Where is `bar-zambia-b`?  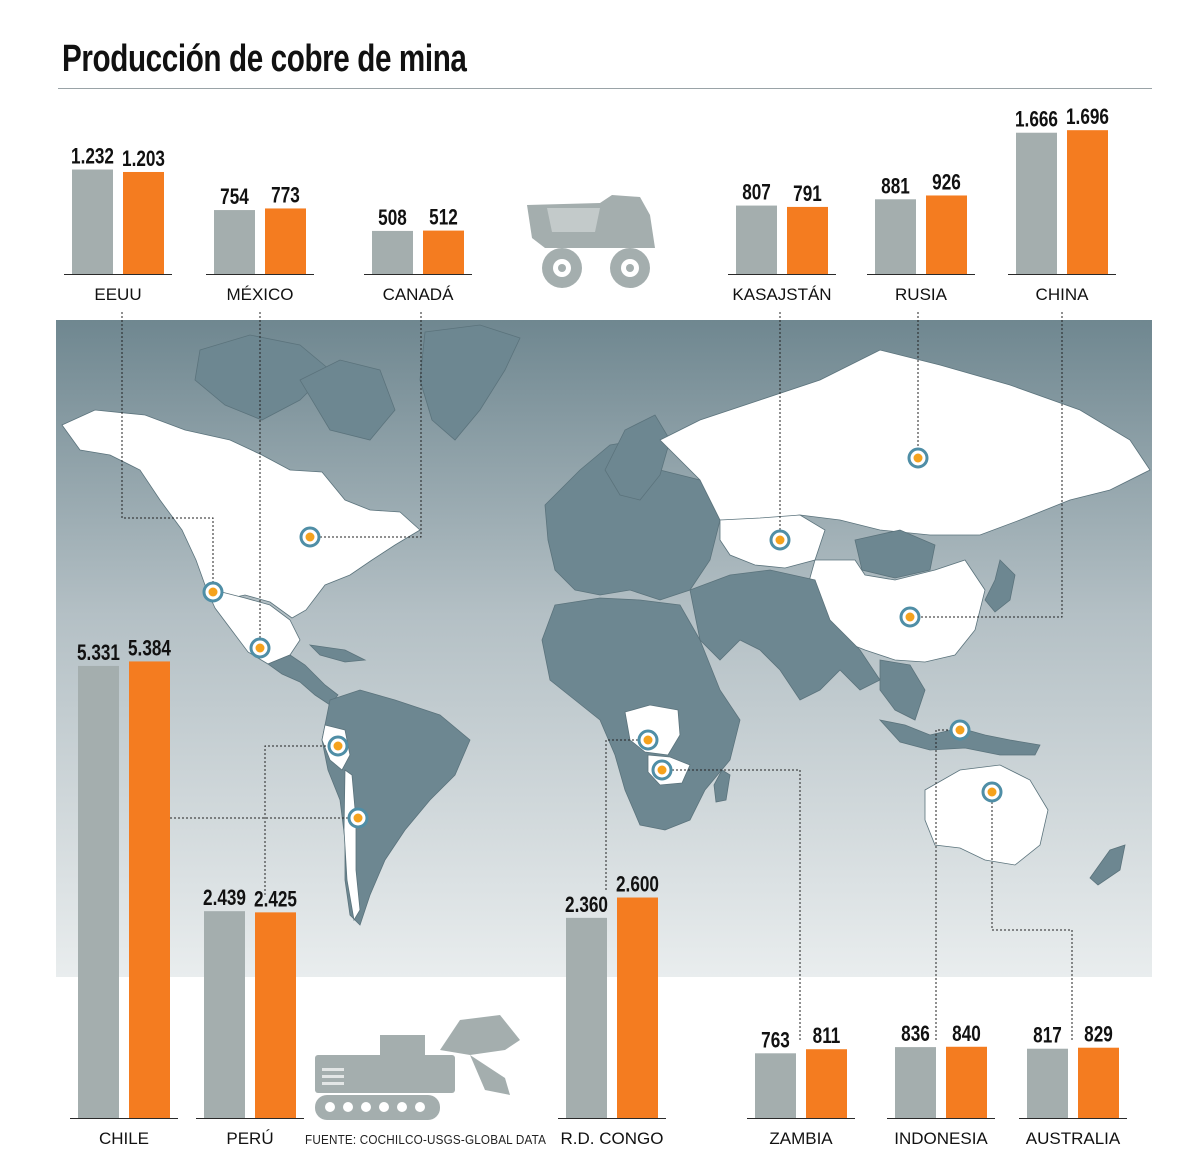 bar-zambia-b is located at coordinates (826, 1083).